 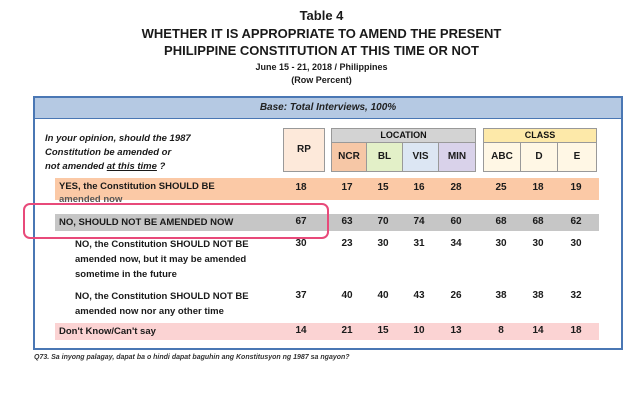 I want to click on col-header-vis: VIS, so click(x=420, y=157).